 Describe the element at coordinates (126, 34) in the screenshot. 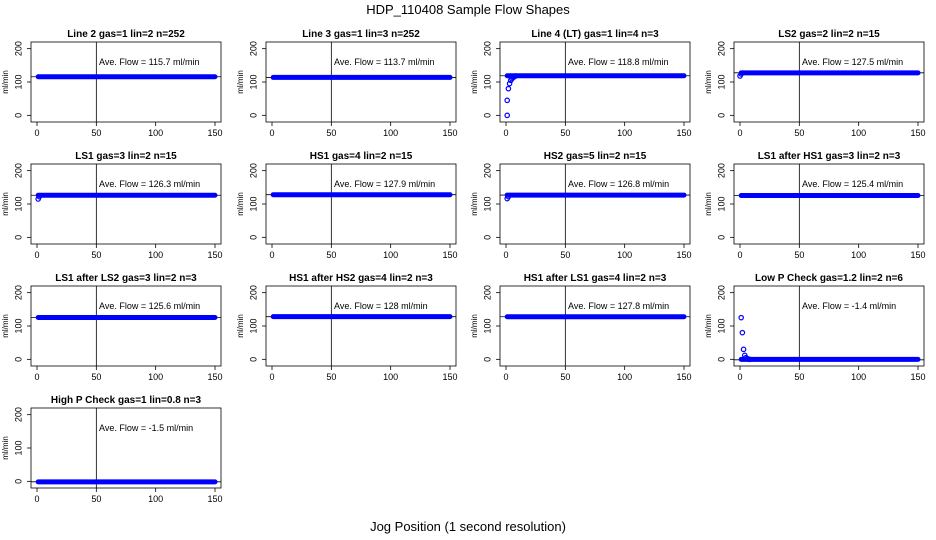

I see `panel-title: Line 2 gas=1 lin=2 n=252` at that location.